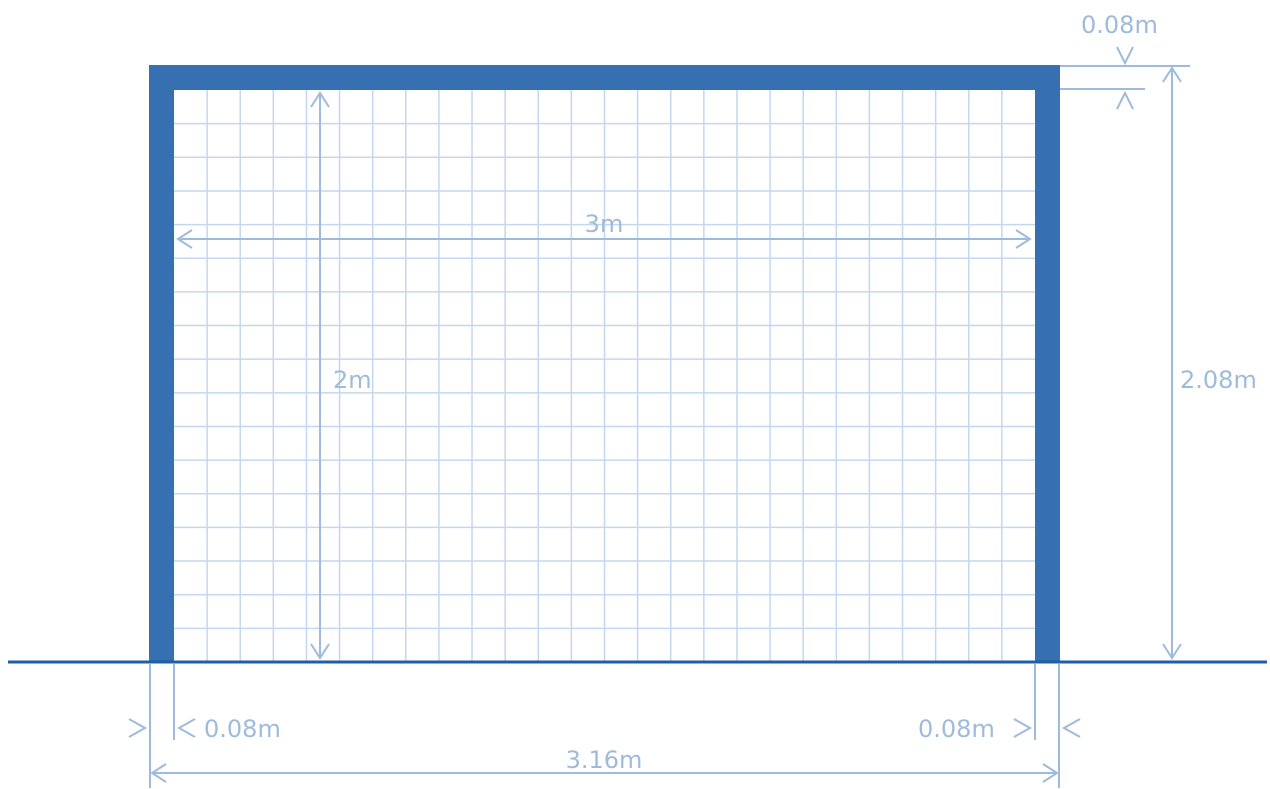 The width and height of the screenshot is (1270, 789). Describe the element at coordinates (604, 760) in the screenshot. I see `outer-width-label: 3.16m` at that location.